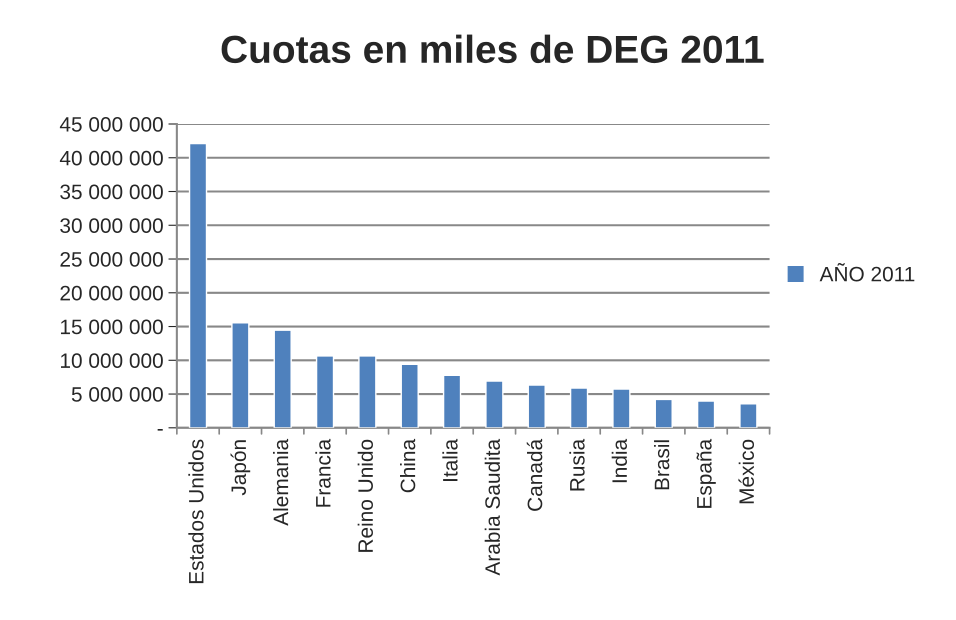 The height and width of the screenshot is (620, 956). I want to click on x-tick-label: Estados Unidos, so click(196, 512).